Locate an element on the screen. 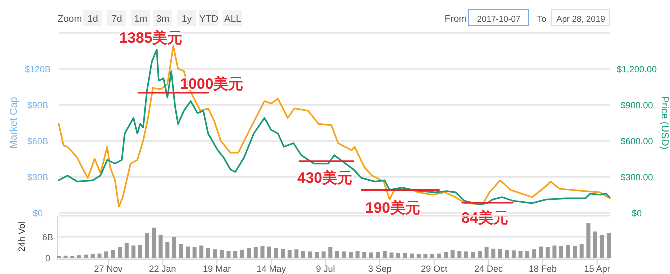  y2-tick-label: $1,200.00 is located at coordinates (637, 69).